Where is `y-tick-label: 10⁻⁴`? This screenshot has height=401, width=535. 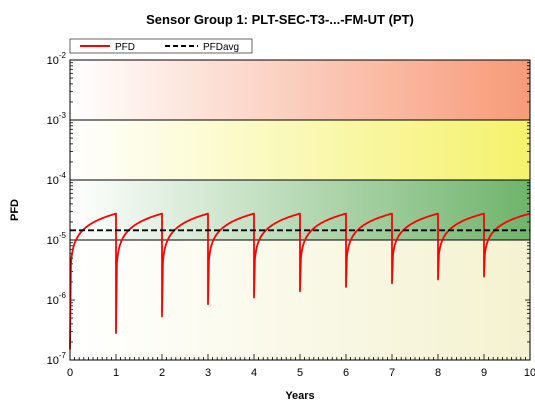
y-tick-label: 10⁻⁴ is located at coordinates (57, 179).